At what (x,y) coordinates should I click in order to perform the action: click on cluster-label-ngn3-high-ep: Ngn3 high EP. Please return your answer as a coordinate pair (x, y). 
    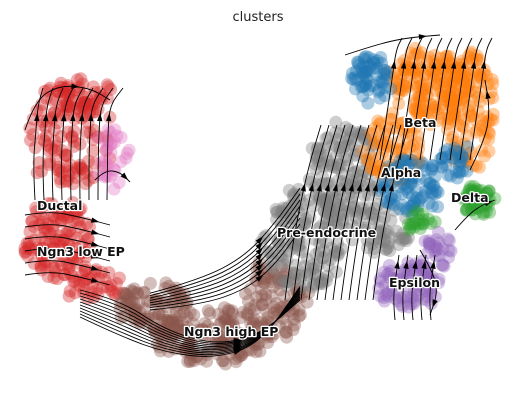
    Looking at the image, I should click on (231, 331).